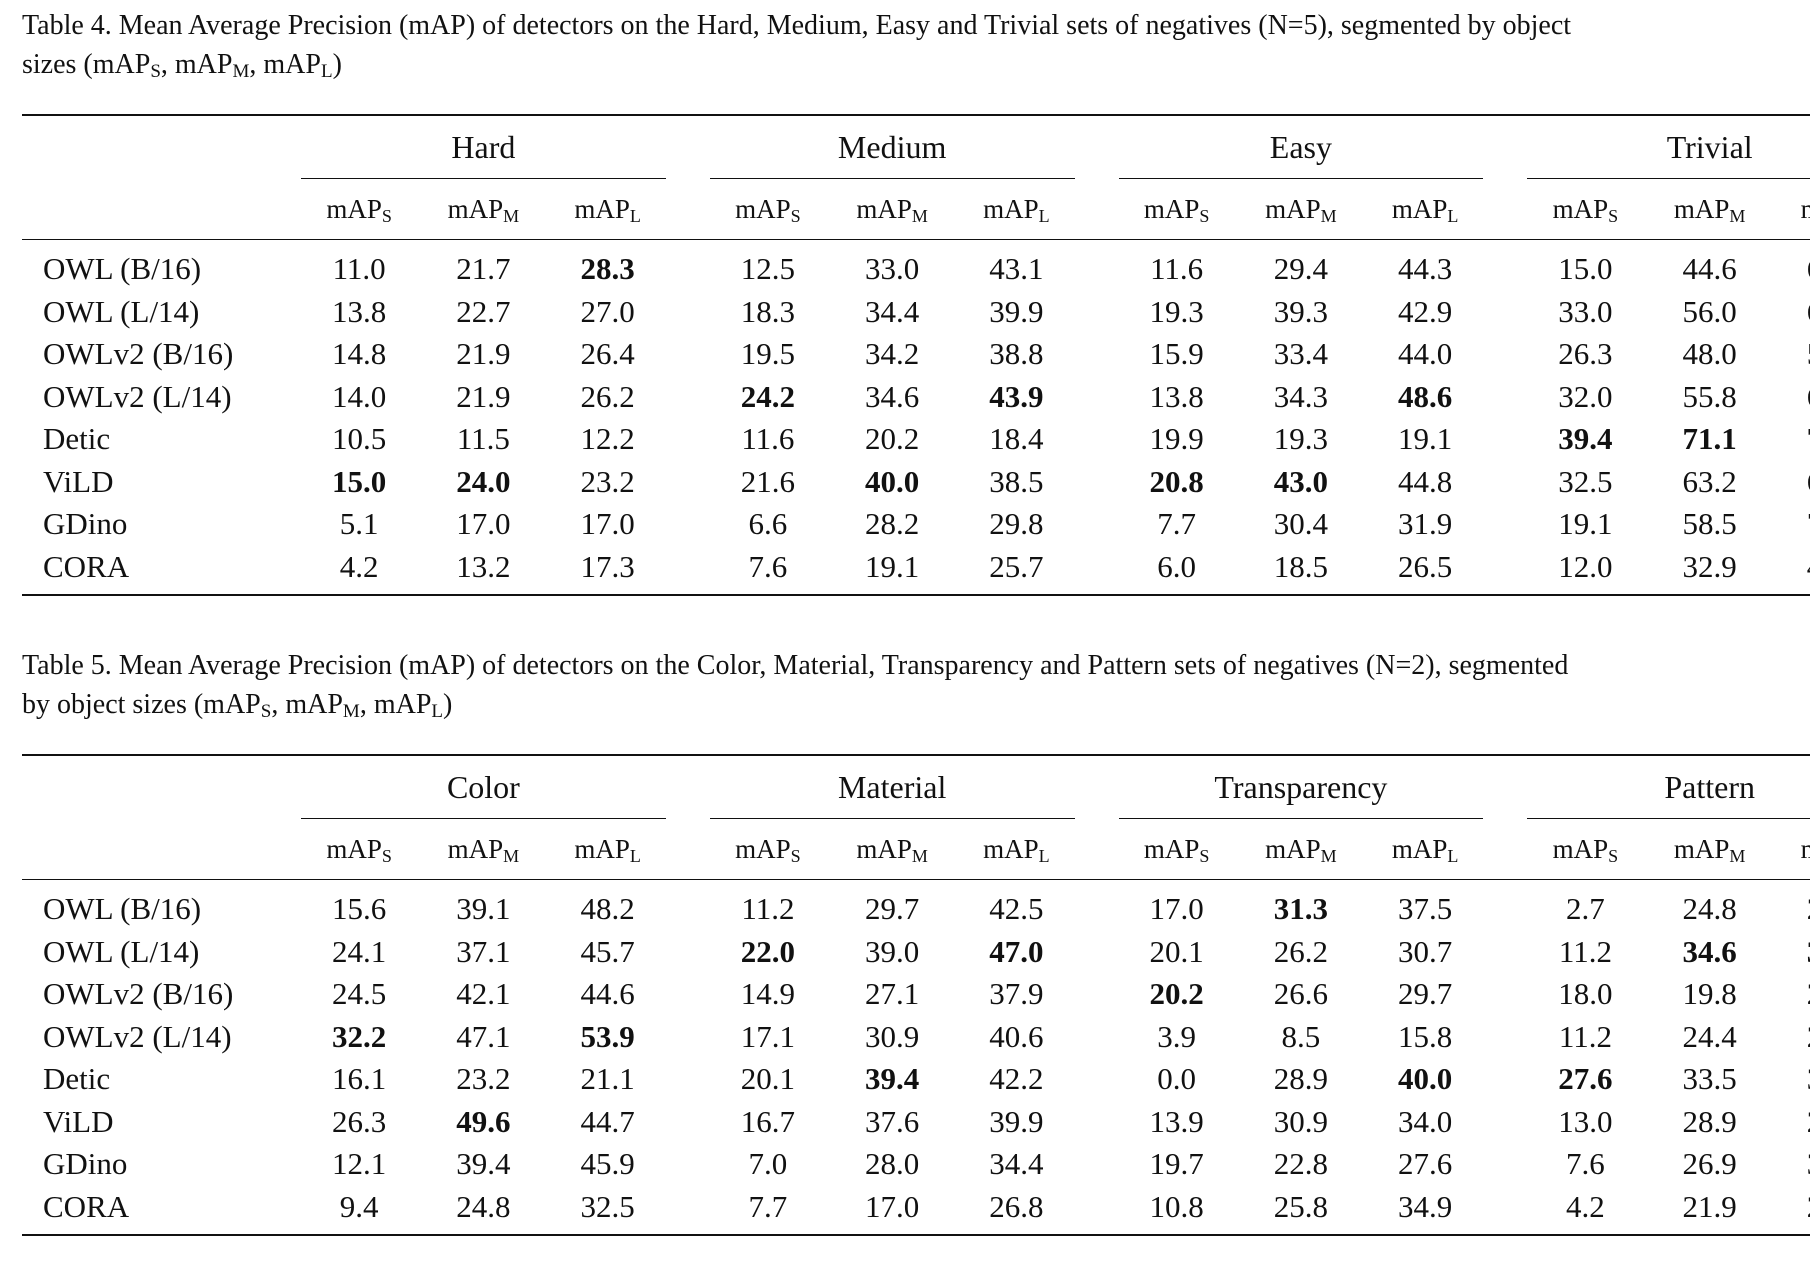 This screenshot has width=1810, height=1262. What do you see at coordinates (1425, 1036) in the screenshot?
I see `value-cell: 15.8` at bounding box center [1425, 1036].